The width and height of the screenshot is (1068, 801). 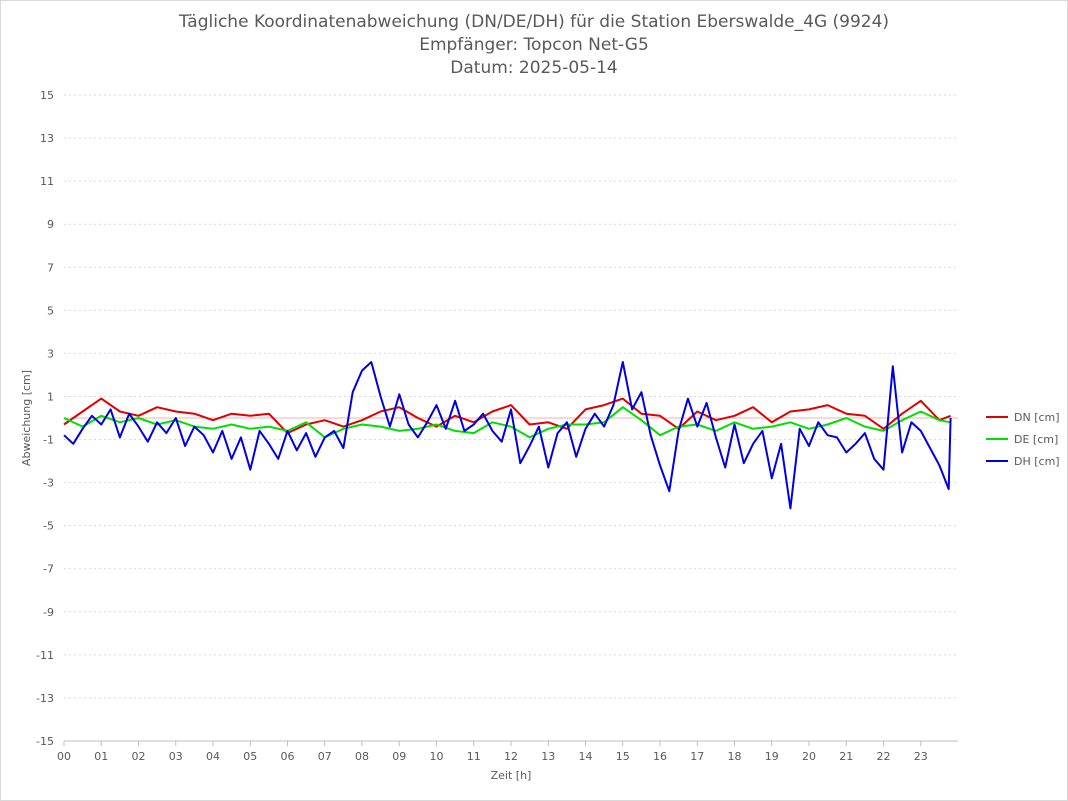 What do you see at coordinates (47, 181) in the screenshot?
I see `y-tick-label: 11` at bounding box center [47, 181].